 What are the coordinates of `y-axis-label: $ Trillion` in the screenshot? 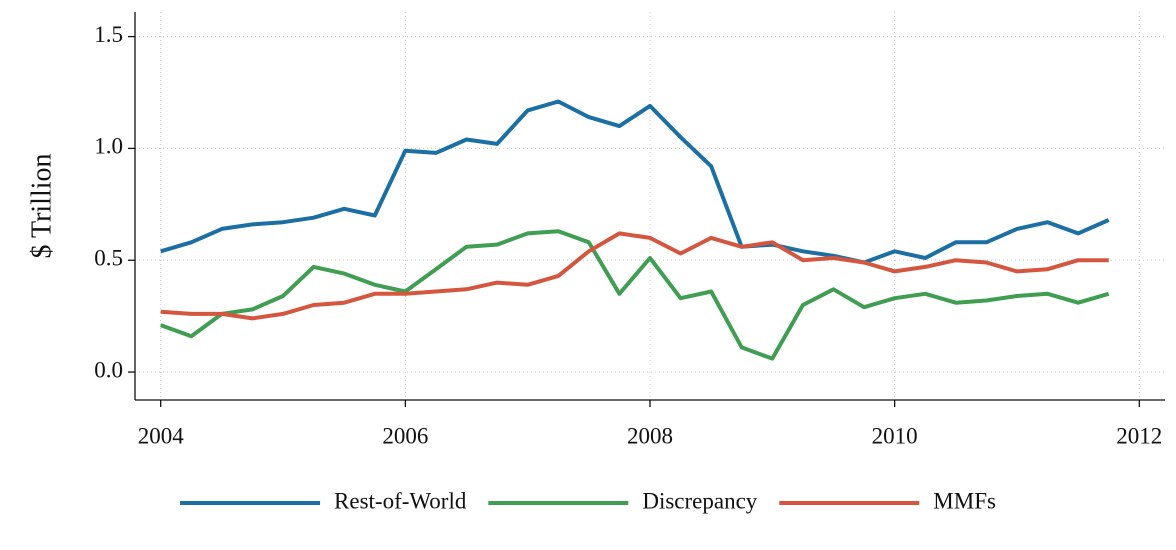 It's located at (41, 205).